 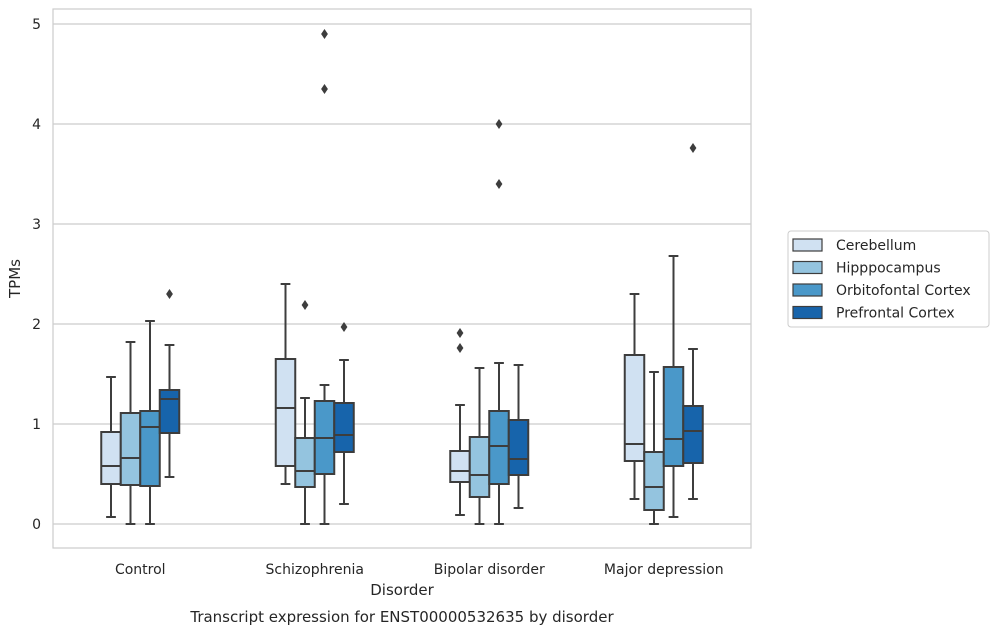 I want to click on legend-label: Orbitofontal Cortex, so click(x=903, y=291).